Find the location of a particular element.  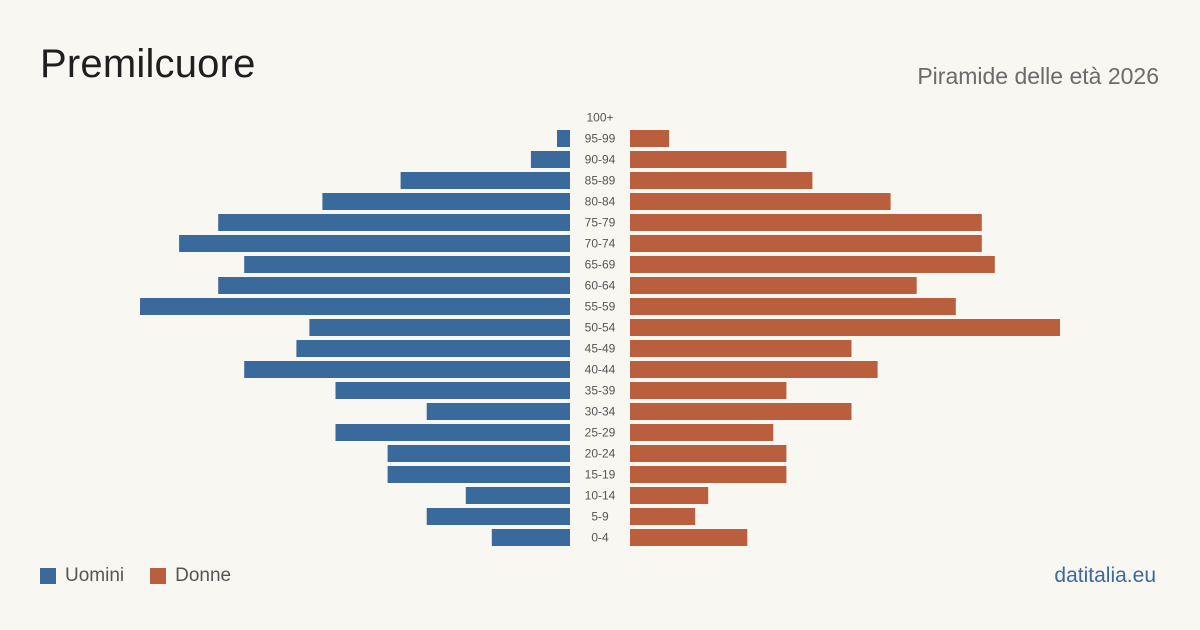

age-label-0-4: 0-4 is located at coordinates (600, 538).